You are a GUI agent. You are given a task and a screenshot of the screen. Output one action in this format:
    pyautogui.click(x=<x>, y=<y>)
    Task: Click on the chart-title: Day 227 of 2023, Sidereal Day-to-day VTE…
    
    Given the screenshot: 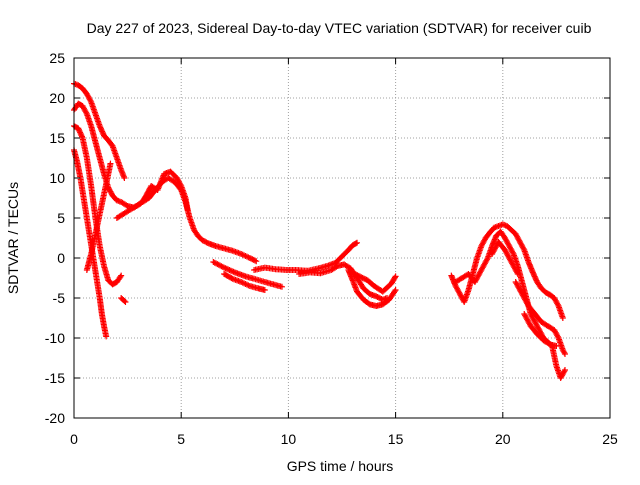 What is the action you would take?
    pyautogui.click(x=339, y=28)
    